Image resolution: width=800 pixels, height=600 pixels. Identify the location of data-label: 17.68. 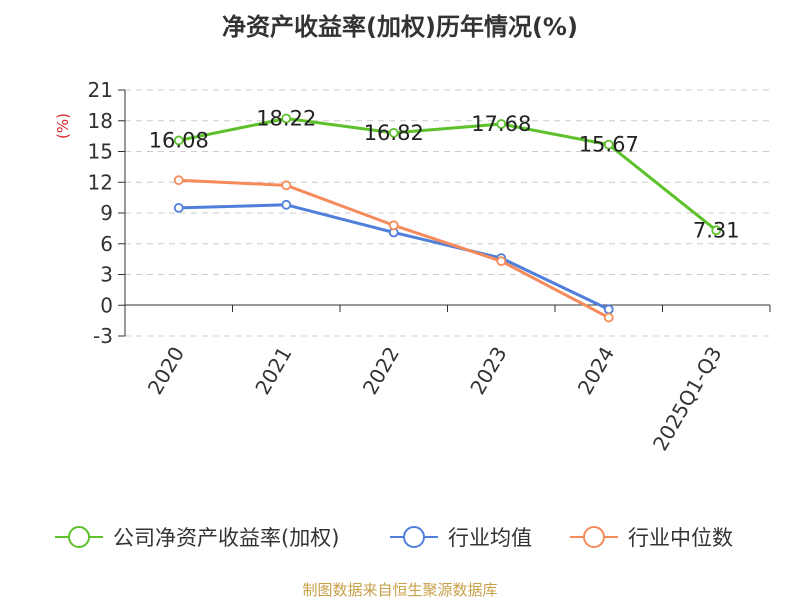
(501, 124).